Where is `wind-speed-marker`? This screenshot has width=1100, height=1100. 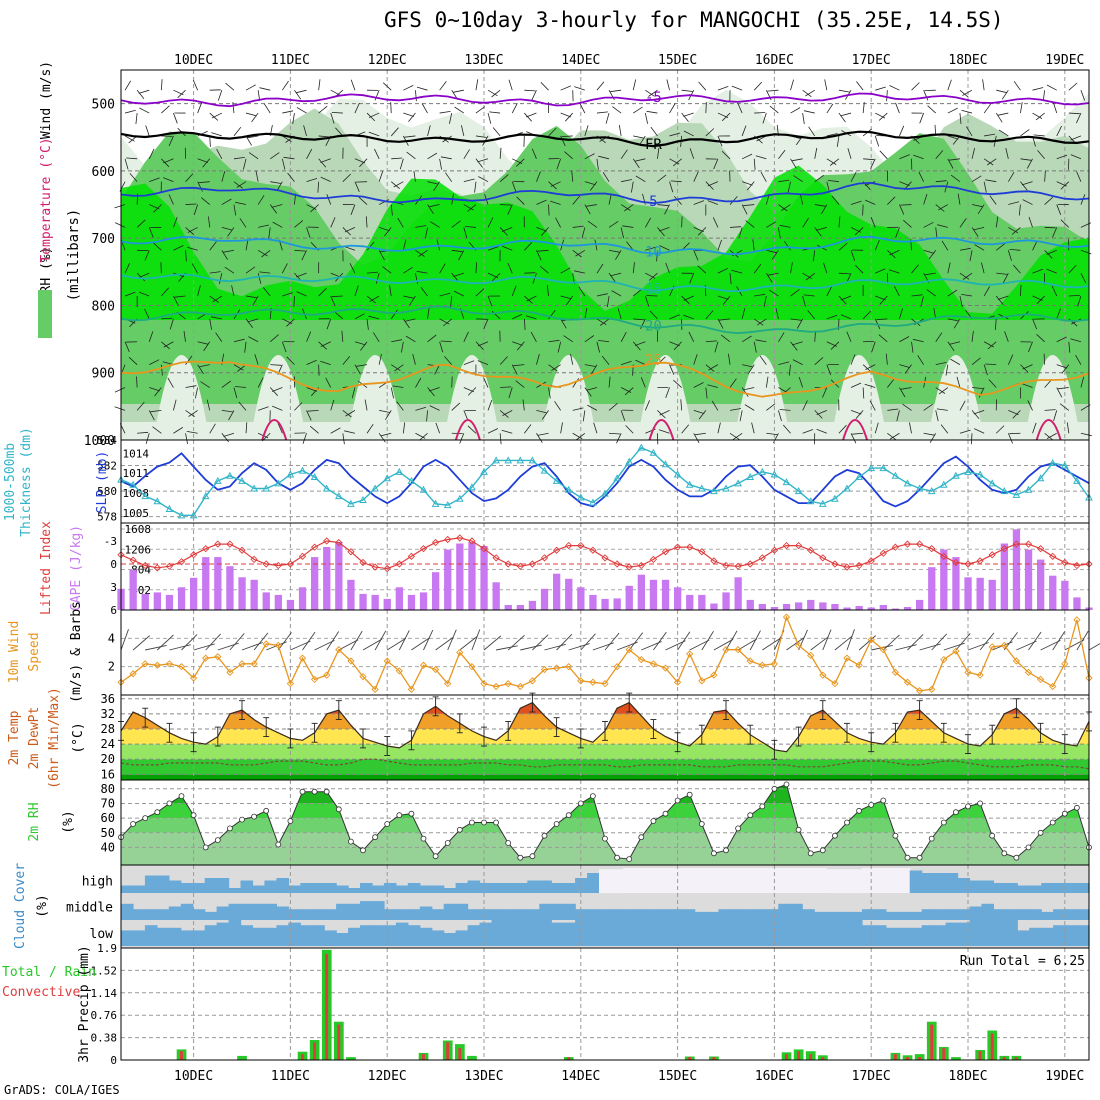
wind-speed-marker is located at coordinates (520, 686).